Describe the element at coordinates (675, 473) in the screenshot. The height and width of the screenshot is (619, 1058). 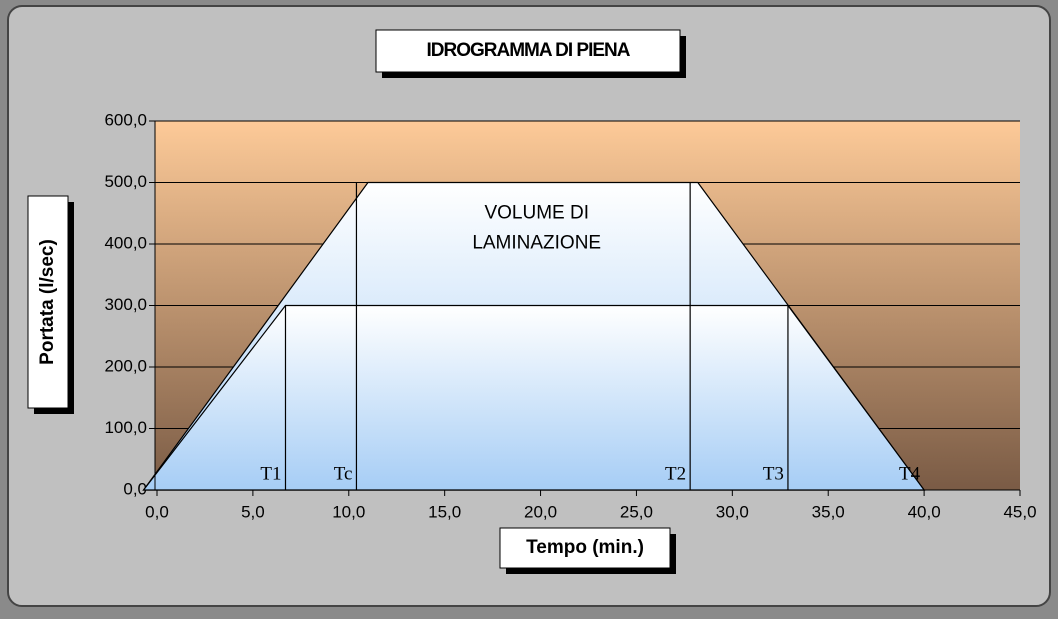
I see `marker-label: T2` at that location.